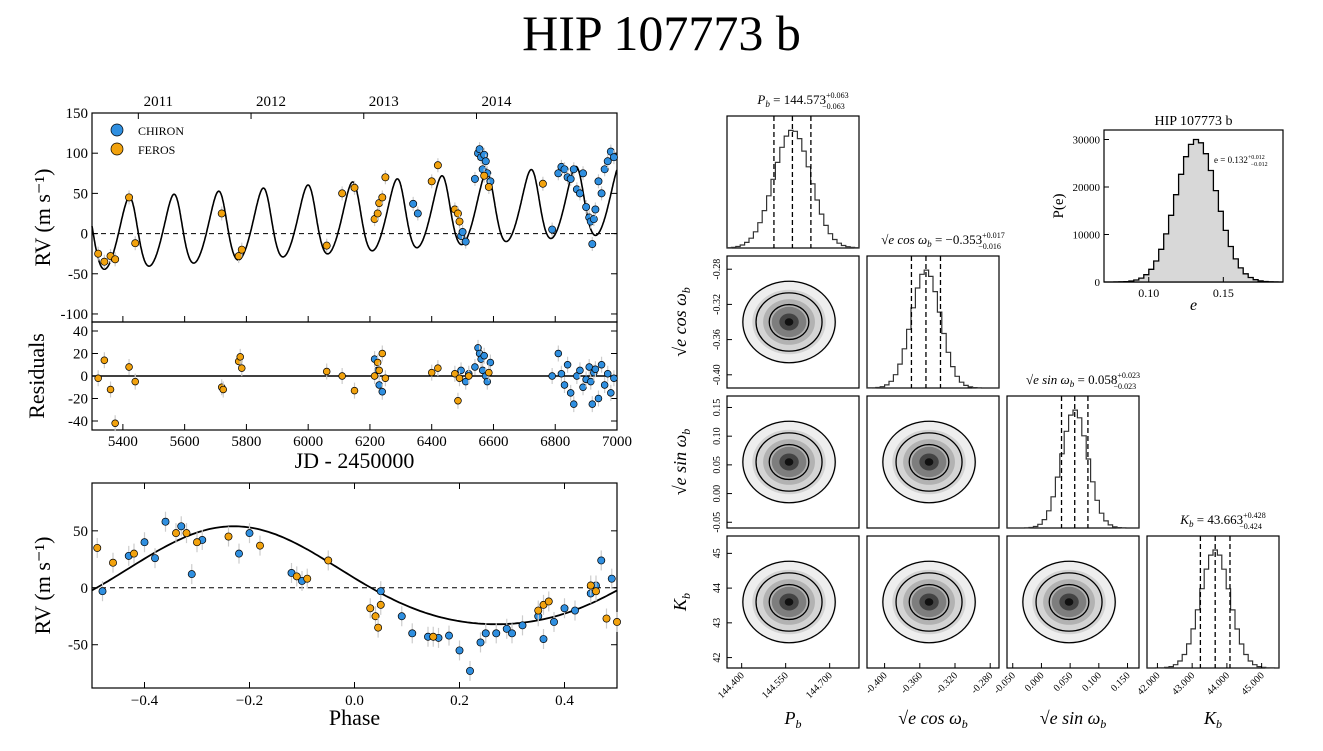  I want to click on y-tick-label: 44, so click(717, 588).